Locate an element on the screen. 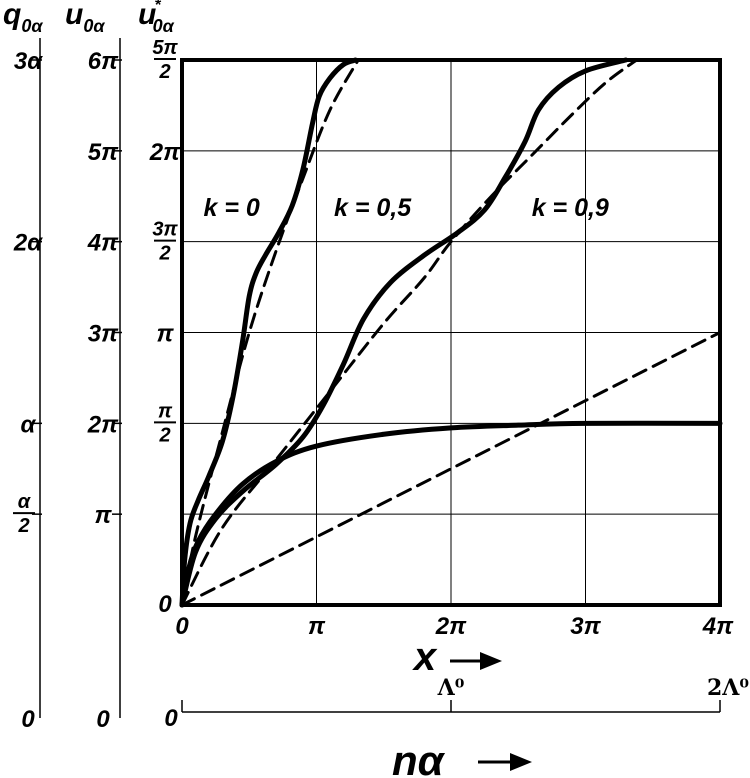  x-tick-label-0: 0 is located at coordinates (182, 626).